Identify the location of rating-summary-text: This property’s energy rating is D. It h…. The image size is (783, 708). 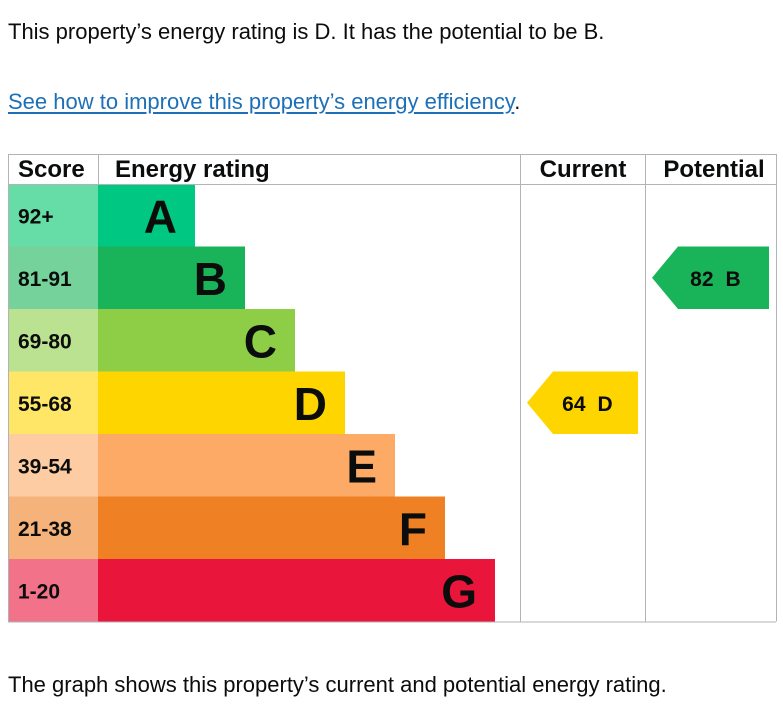
(306, 31).